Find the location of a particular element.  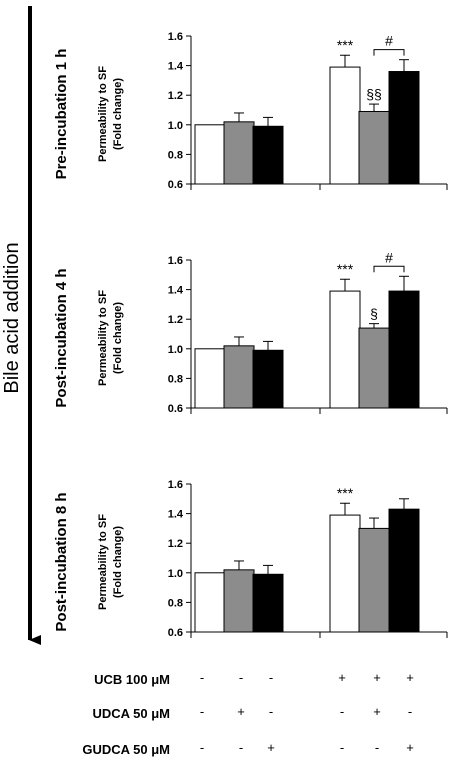

panel-title: Post-incubation 4 h is located at coordinates (61, 337).